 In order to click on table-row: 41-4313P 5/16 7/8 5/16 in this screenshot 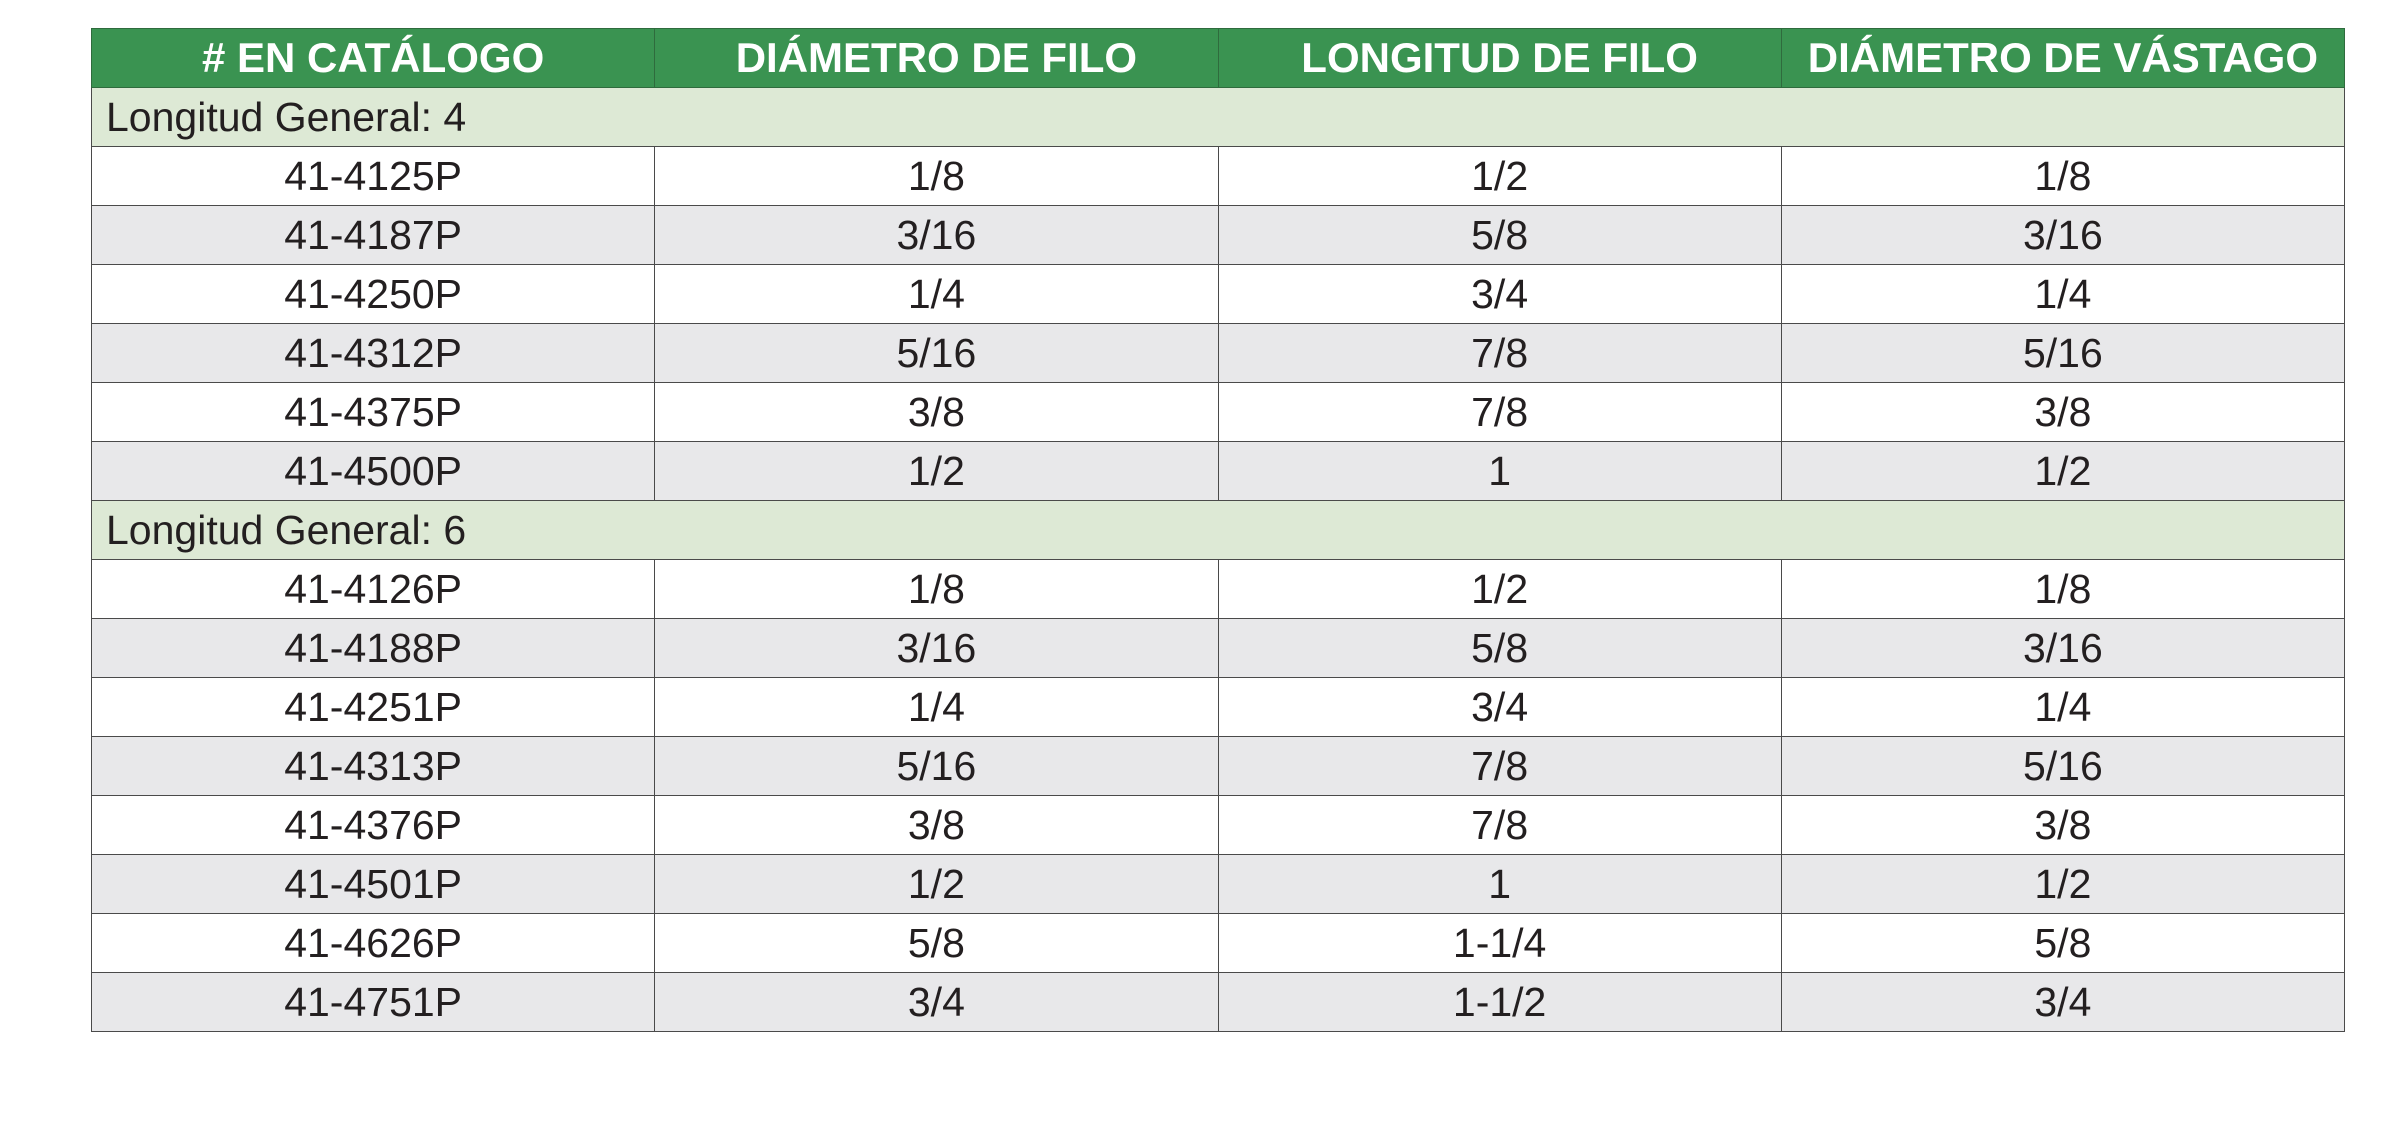, I will do `click(1218, 766)`.